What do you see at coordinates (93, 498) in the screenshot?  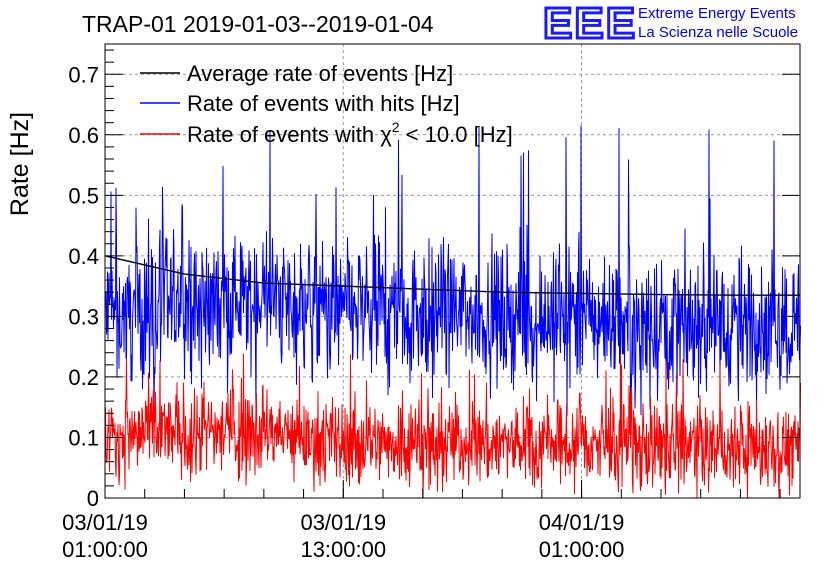 I see `y-tick-label: 0` at bounding box center [93, 498].